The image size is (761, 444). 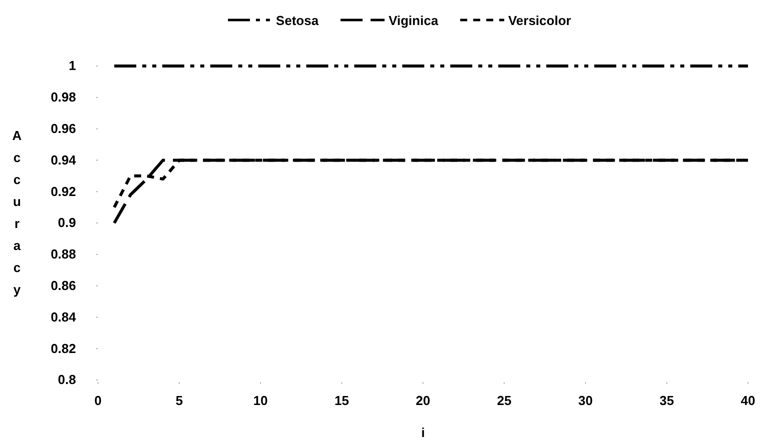 I want to click on y-tick-label: 0.8, so click(x=67, y=380).